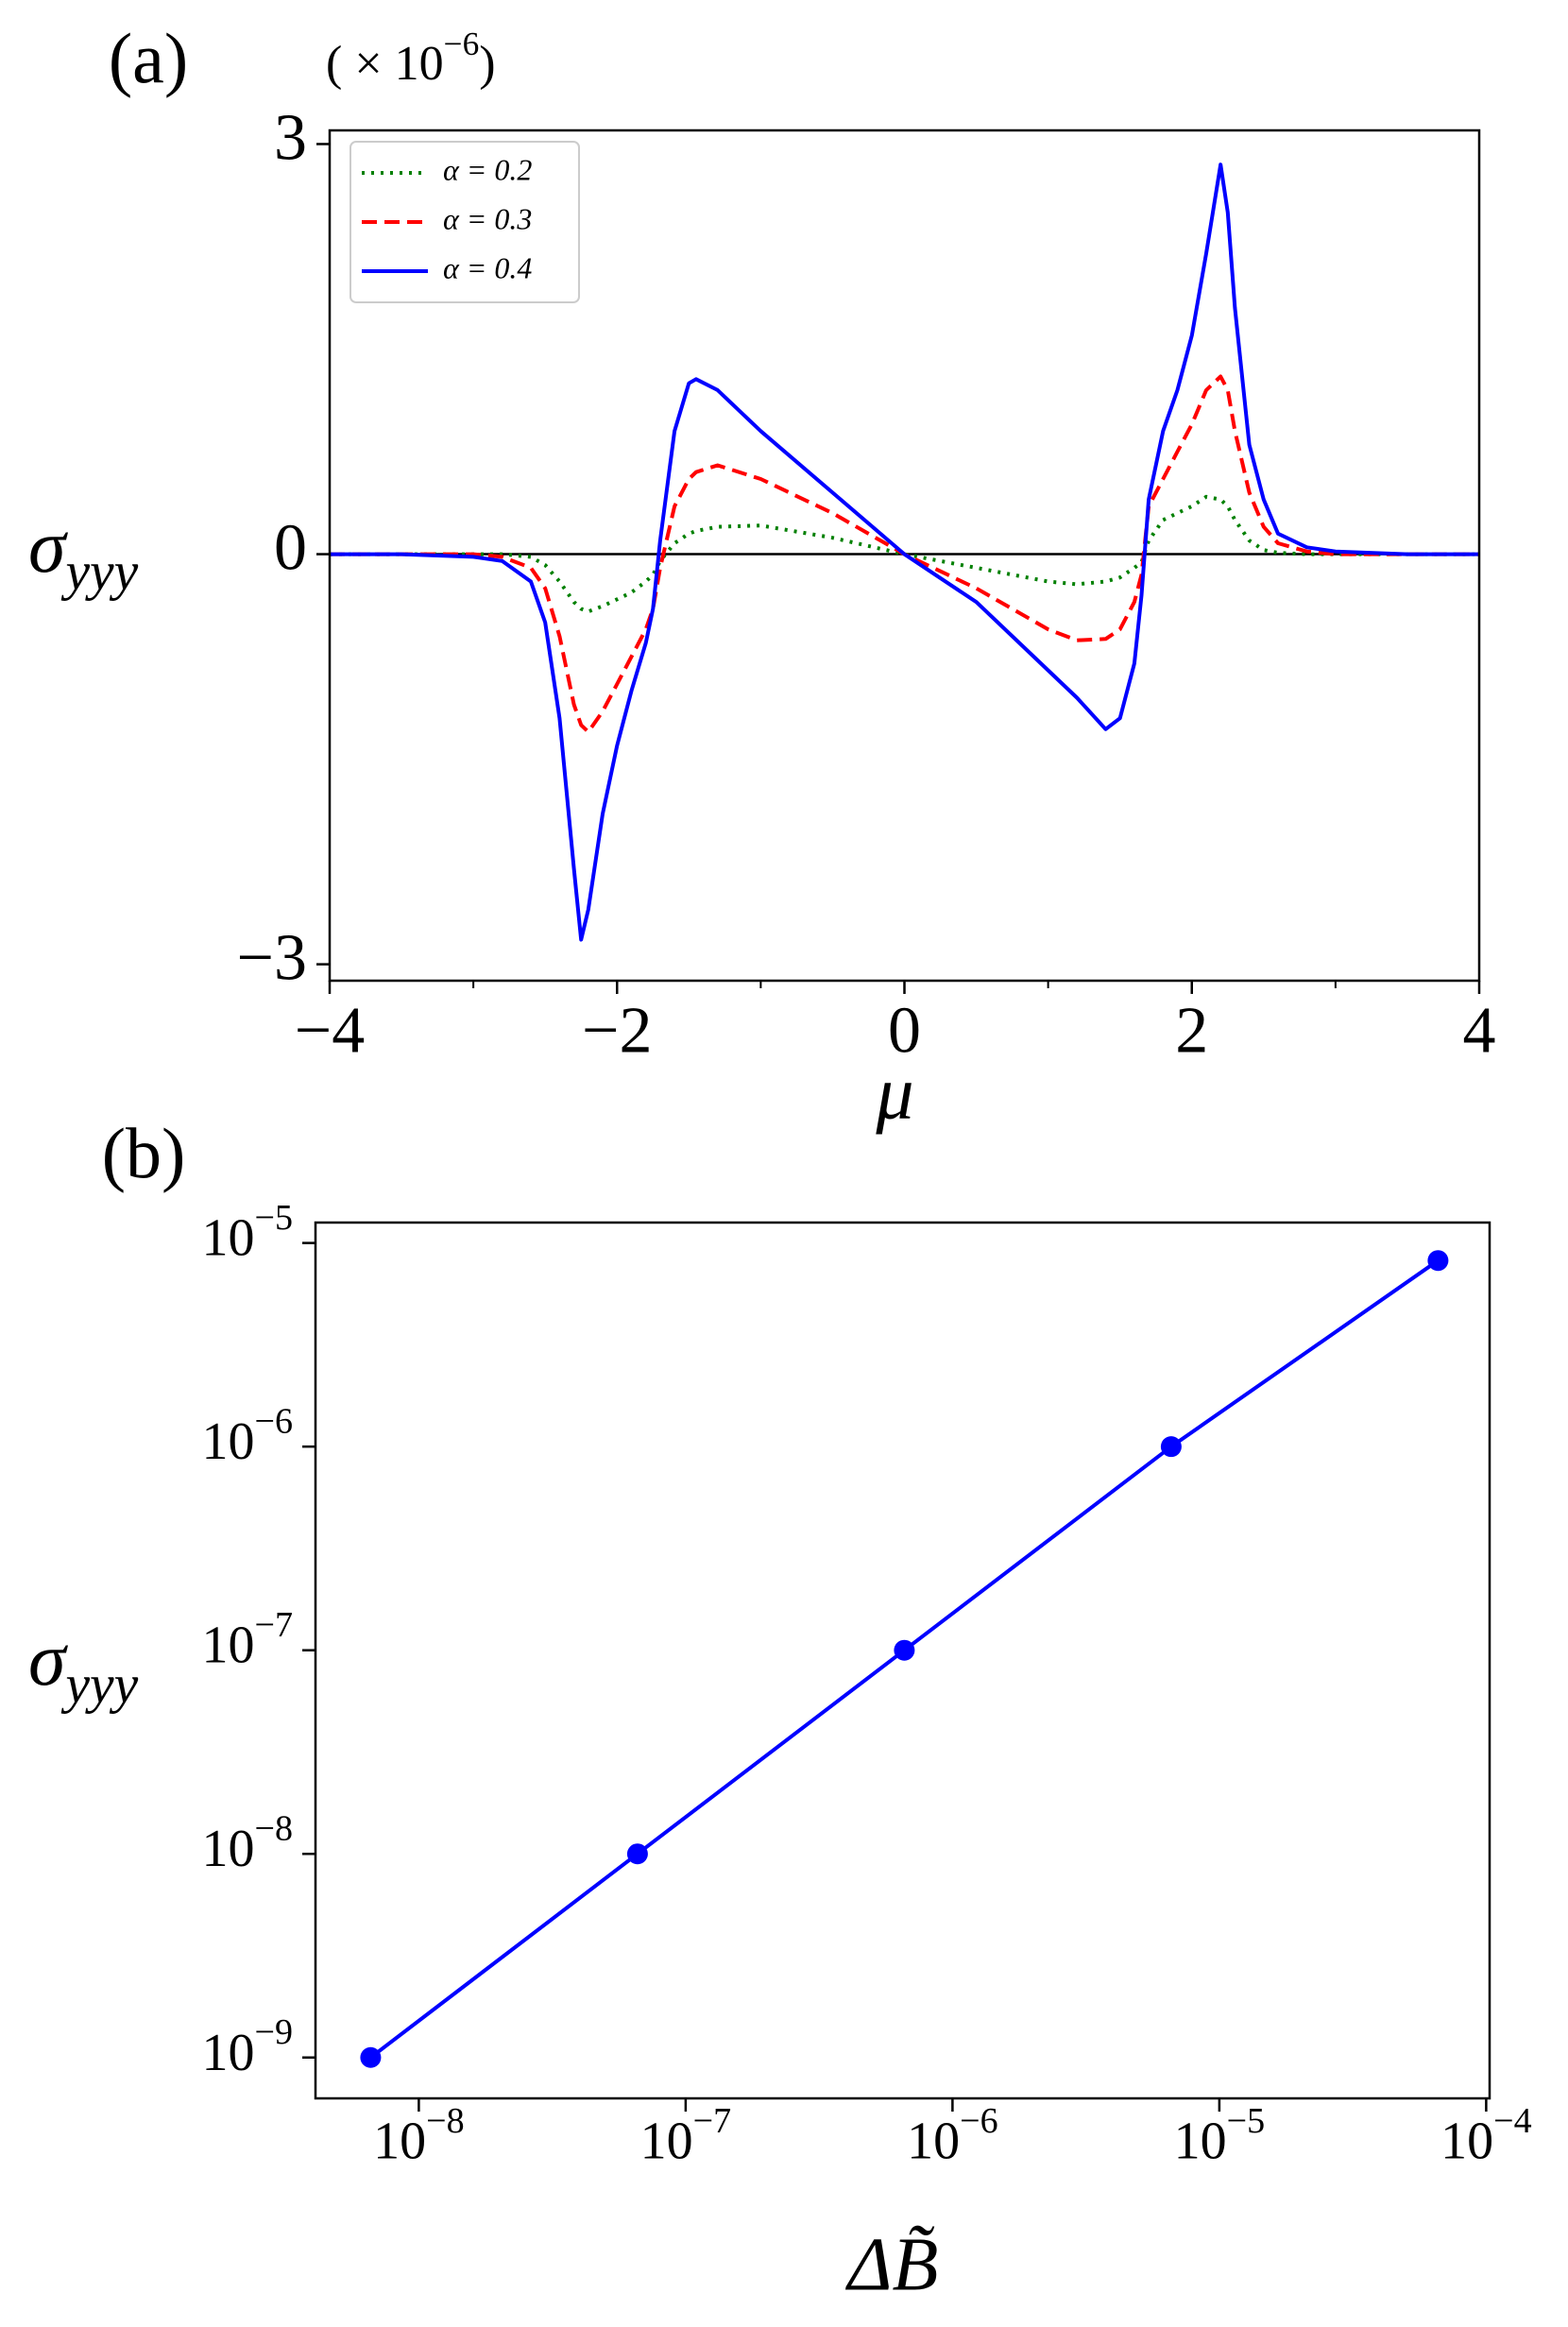 The width and height of the screenshot is (1568, 2327). What do you see at coordinates (247, 1233) in the screenshot?
I see `y-tick-label: 10⁻⁵` at bounding box center [247, 1233].